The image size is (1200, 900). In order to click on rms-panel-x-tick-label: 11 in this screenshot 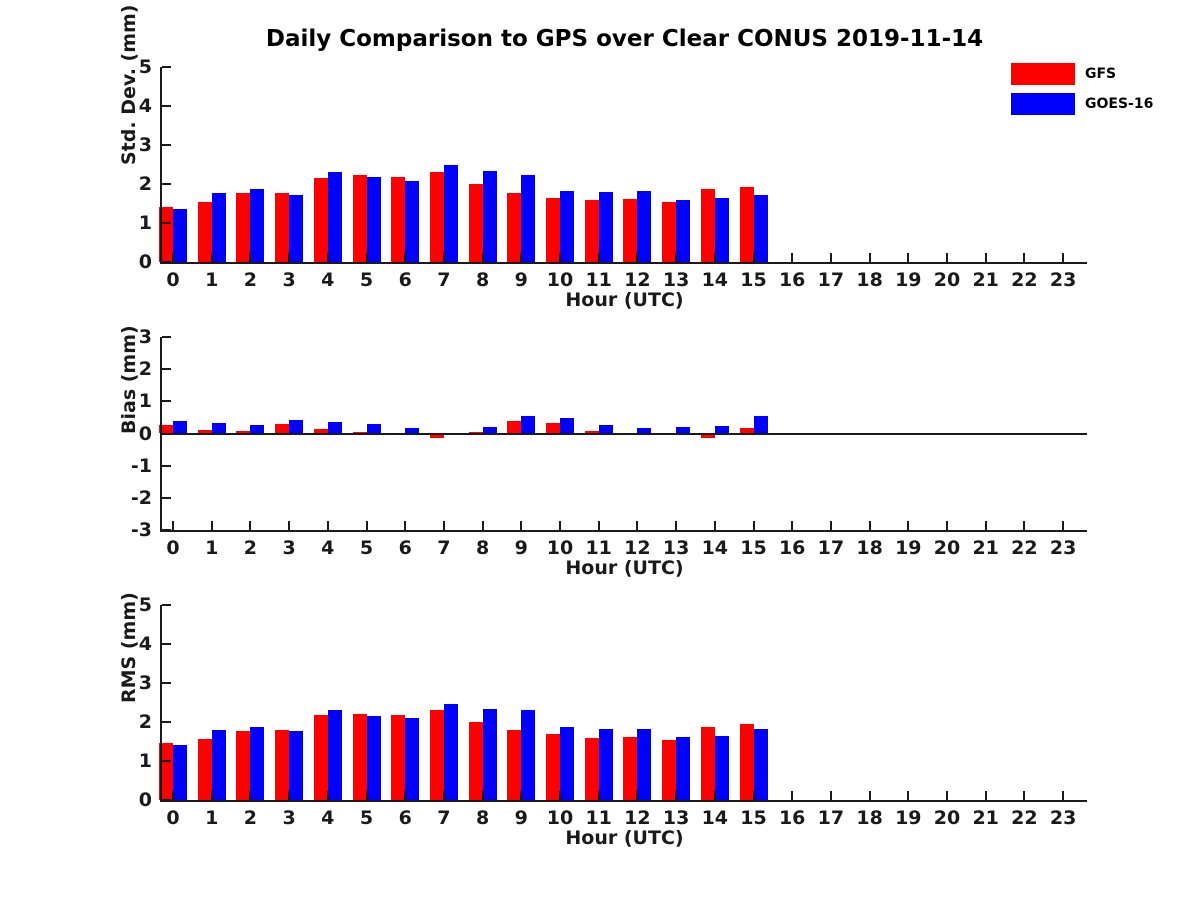, I will do `click(598, 818)`.